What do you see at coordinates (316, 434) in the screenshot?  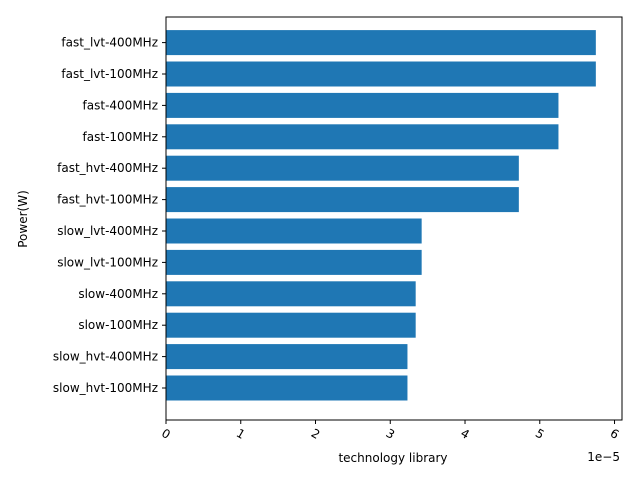 I see `x-tick-label: 2` at bounding box center [316, 434].